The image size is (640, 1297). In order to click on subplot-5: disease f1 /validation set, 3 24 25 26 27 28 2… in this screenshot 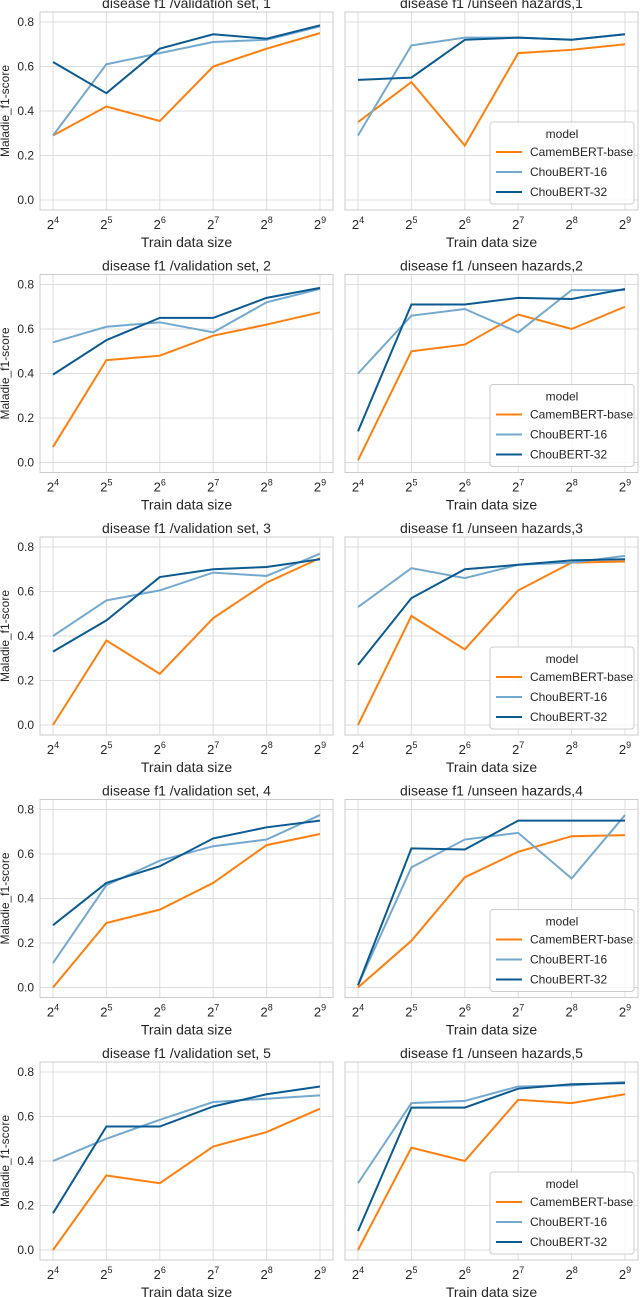, I will do `click(167, 647)`.